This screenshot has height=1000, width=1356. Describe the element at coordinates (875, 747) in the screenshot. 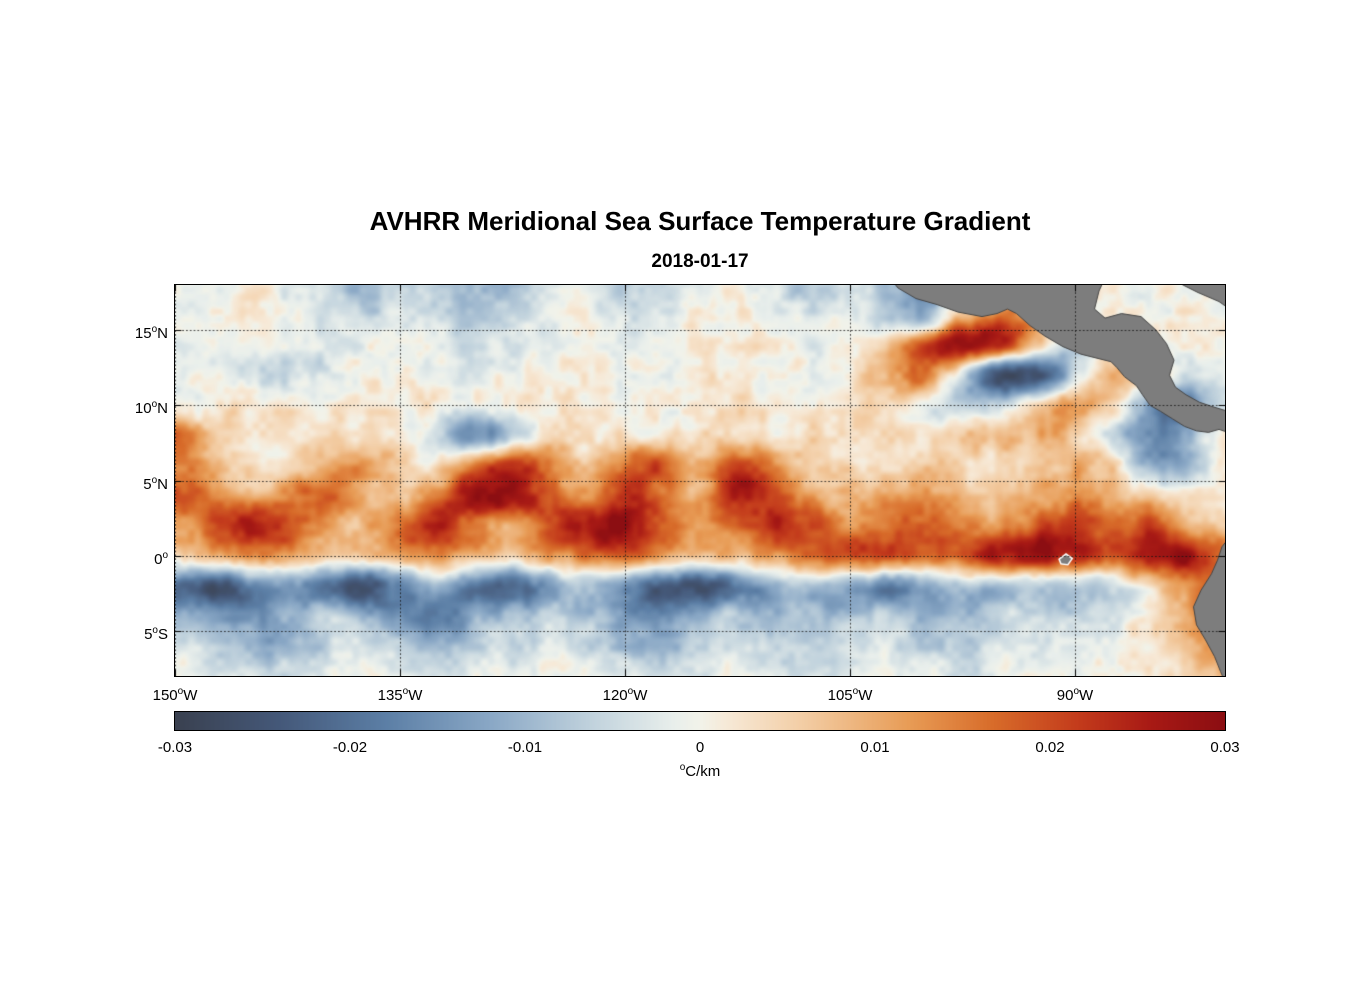

I see `colorbar-tick-label-0.01: 0.01` at that location.